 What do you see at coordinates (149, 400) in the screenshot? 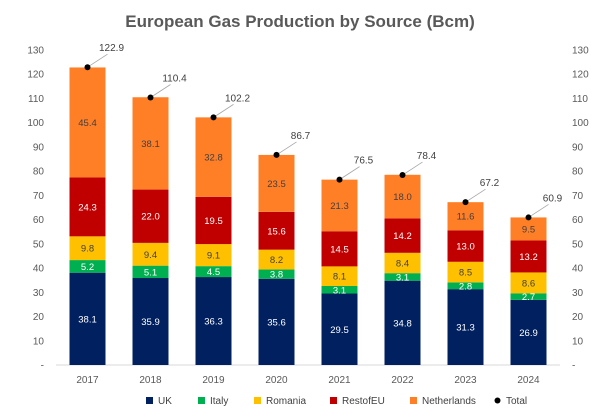
I see `legend-swatch-uk` at bounding box center [149, 400].